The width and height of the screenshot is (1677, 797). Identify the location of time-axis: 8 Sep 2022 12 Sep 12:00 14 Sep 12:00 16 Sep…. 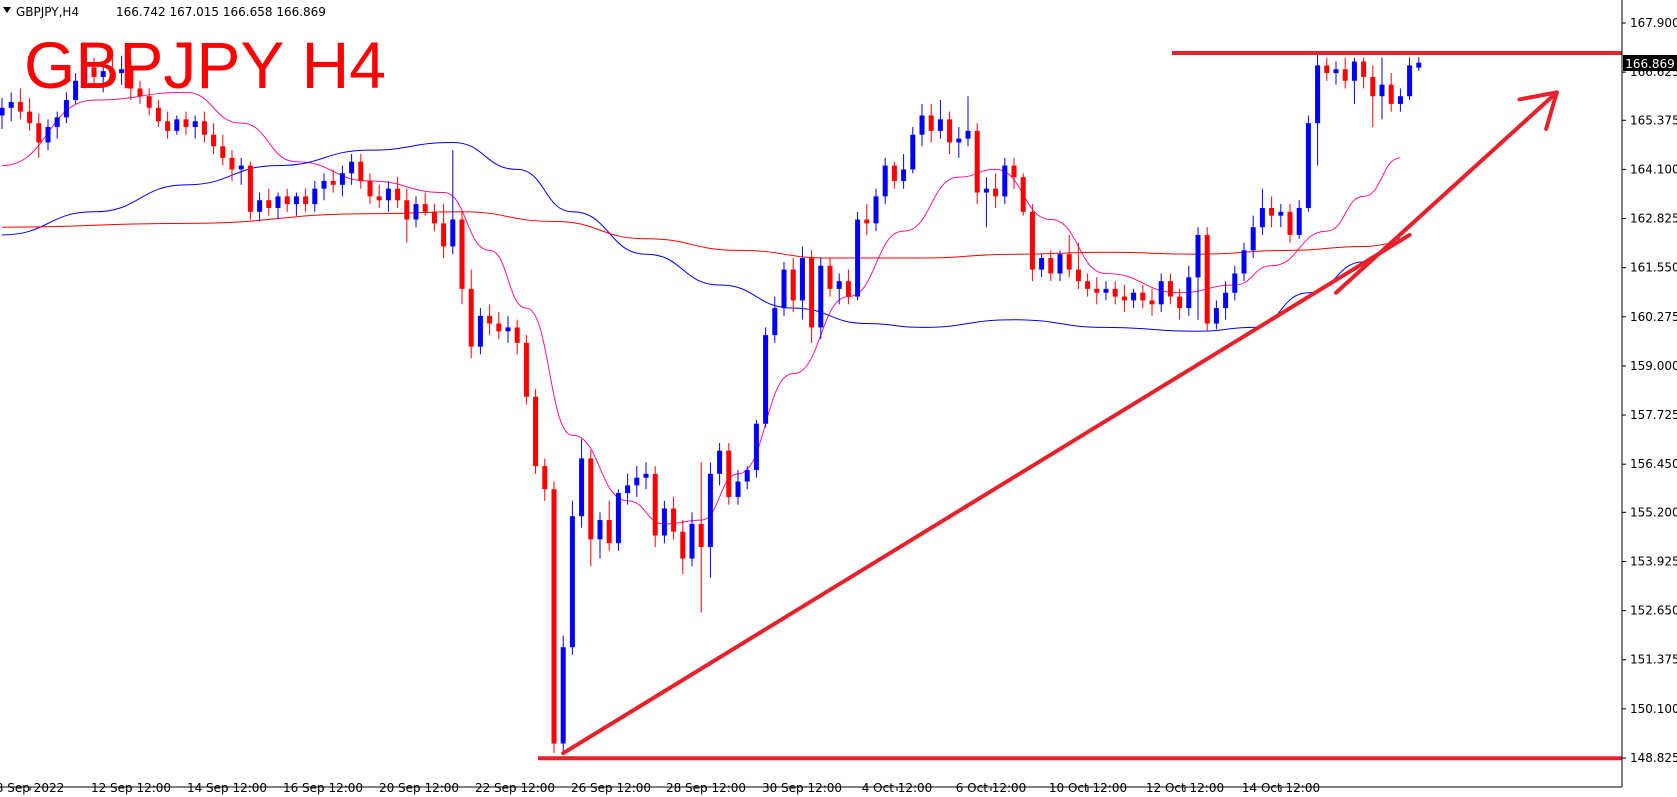
(660, 788).